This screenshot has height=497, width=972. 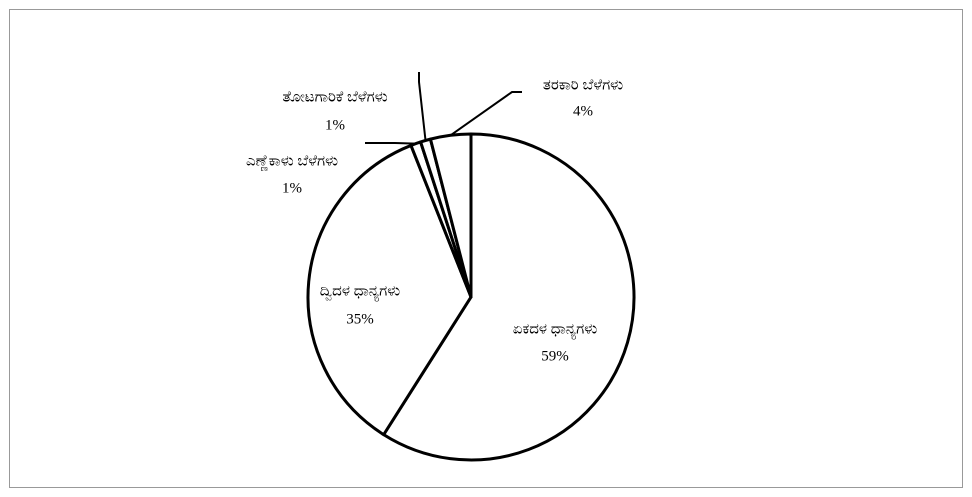 What do you see at coordinates (583, 111) in the screenshot?
I see `slice-value-label: 4%` at bounding box center [583, 111].